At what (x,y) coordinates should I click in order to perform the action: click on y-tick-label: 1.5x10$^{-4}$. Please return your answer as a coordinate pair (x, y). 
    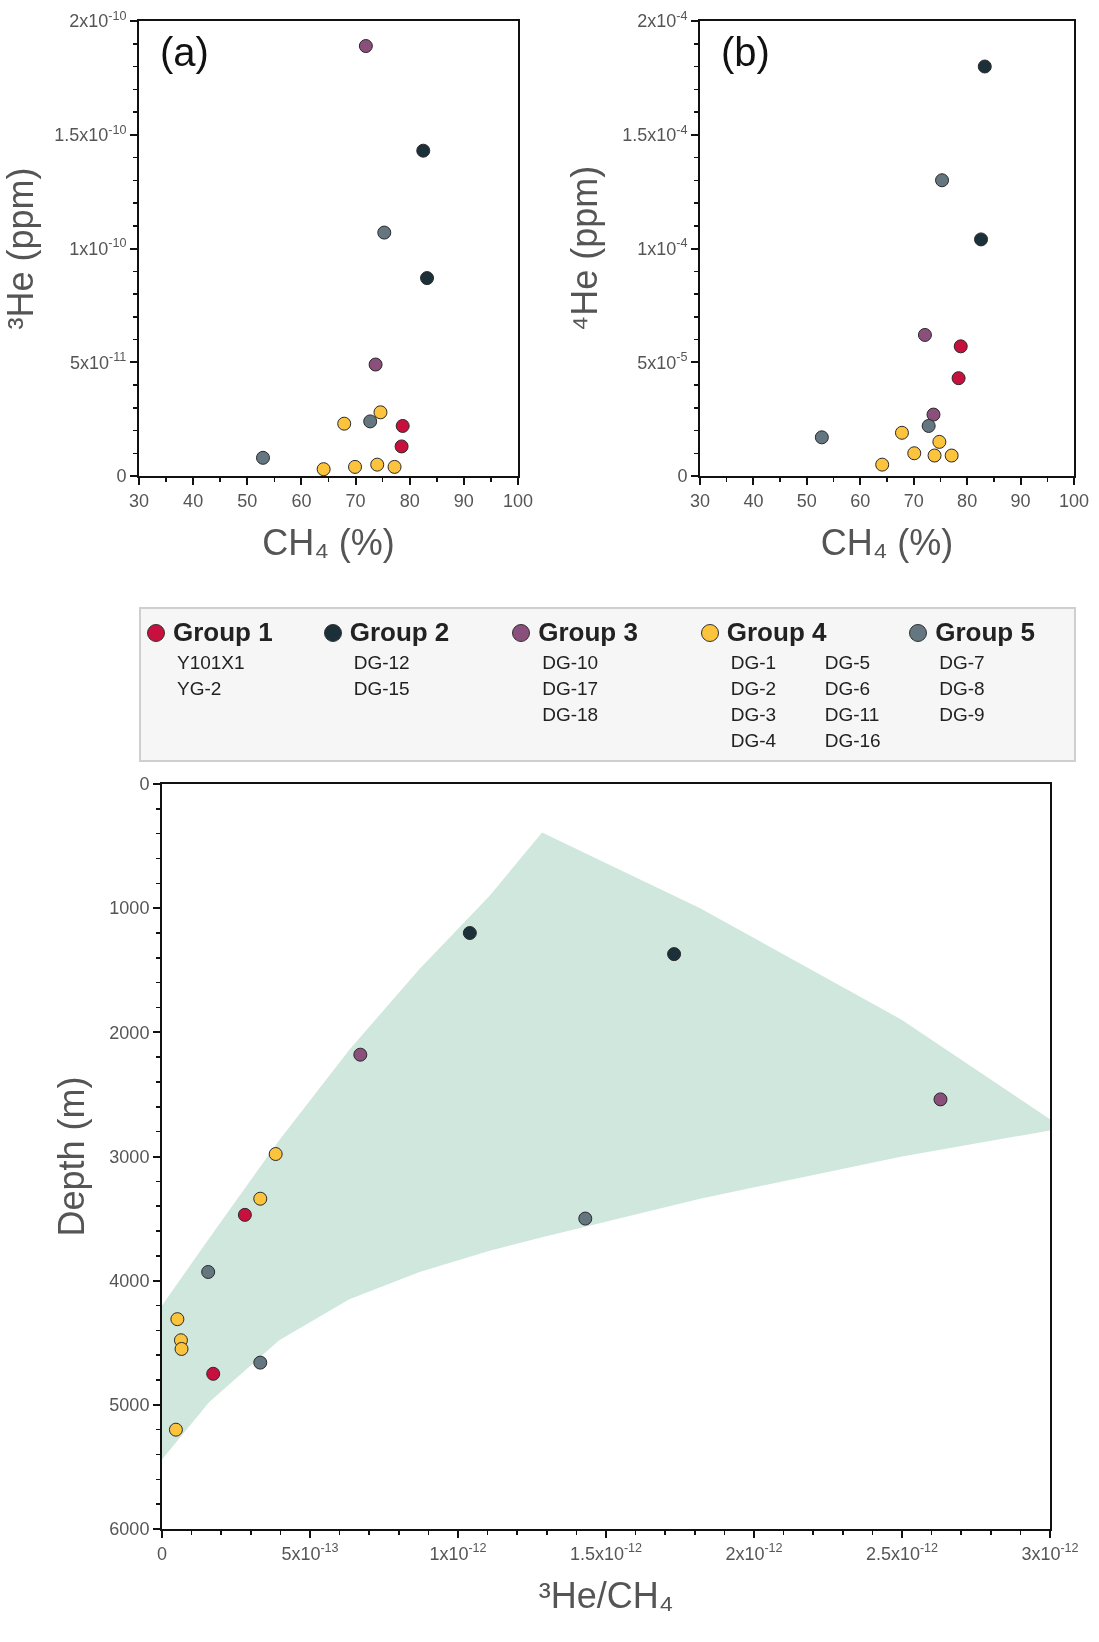
    Looking at the image, I should click on (655, 134).